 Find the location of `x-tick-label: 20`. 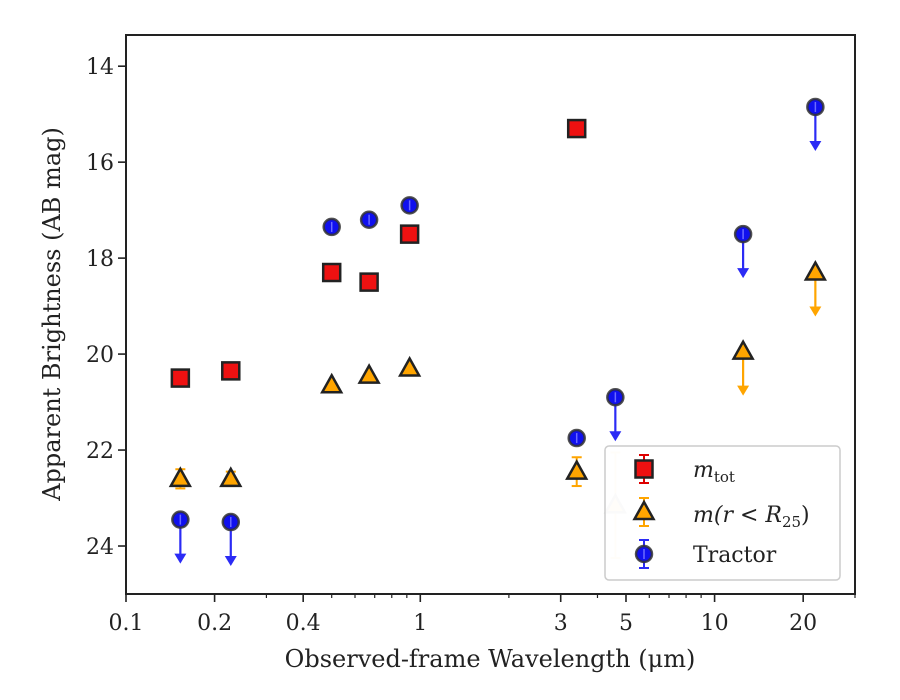

x-tick-label: 20 is located at coordinates (803, 623).